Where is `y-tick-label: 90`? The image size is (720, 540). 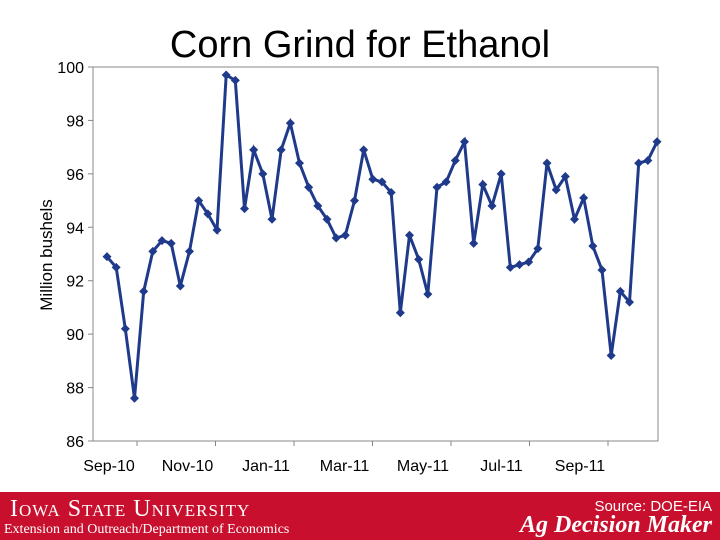
y-tick-label: 90 is located at coordinates (75, 335).